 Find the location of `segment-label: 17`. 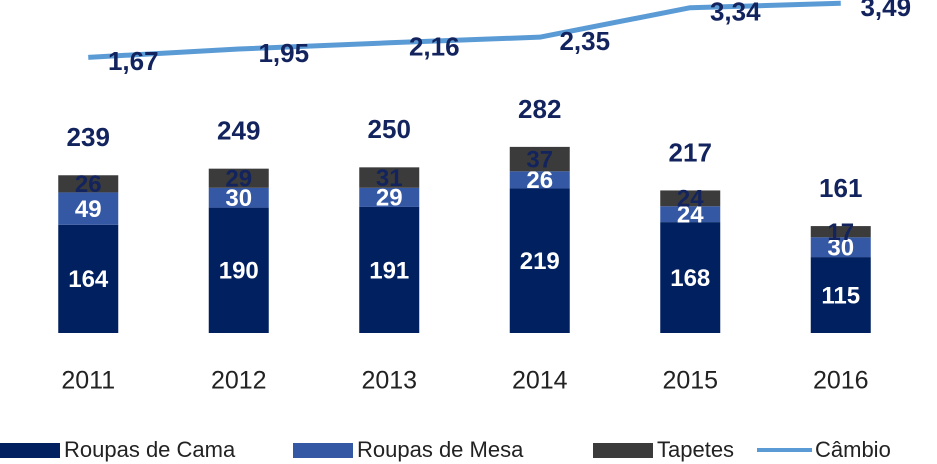

segment-label: 17 is located at coordinates (840, 232).